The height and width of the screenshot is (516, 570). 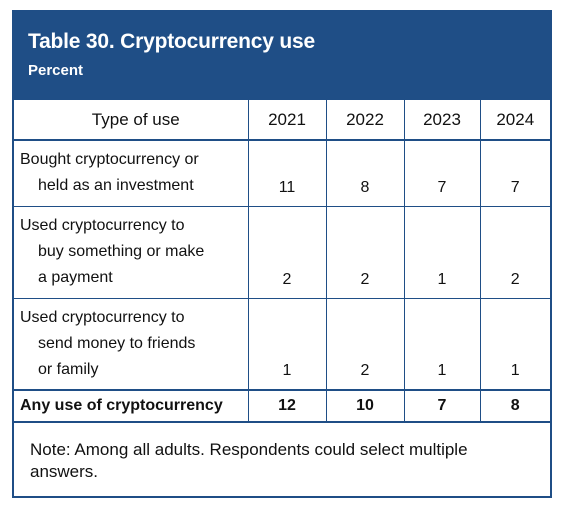 What do you see at coordinates (442, 406) in the screenshot?
I see `total-2023: 7` at bounding box center [442, 406].